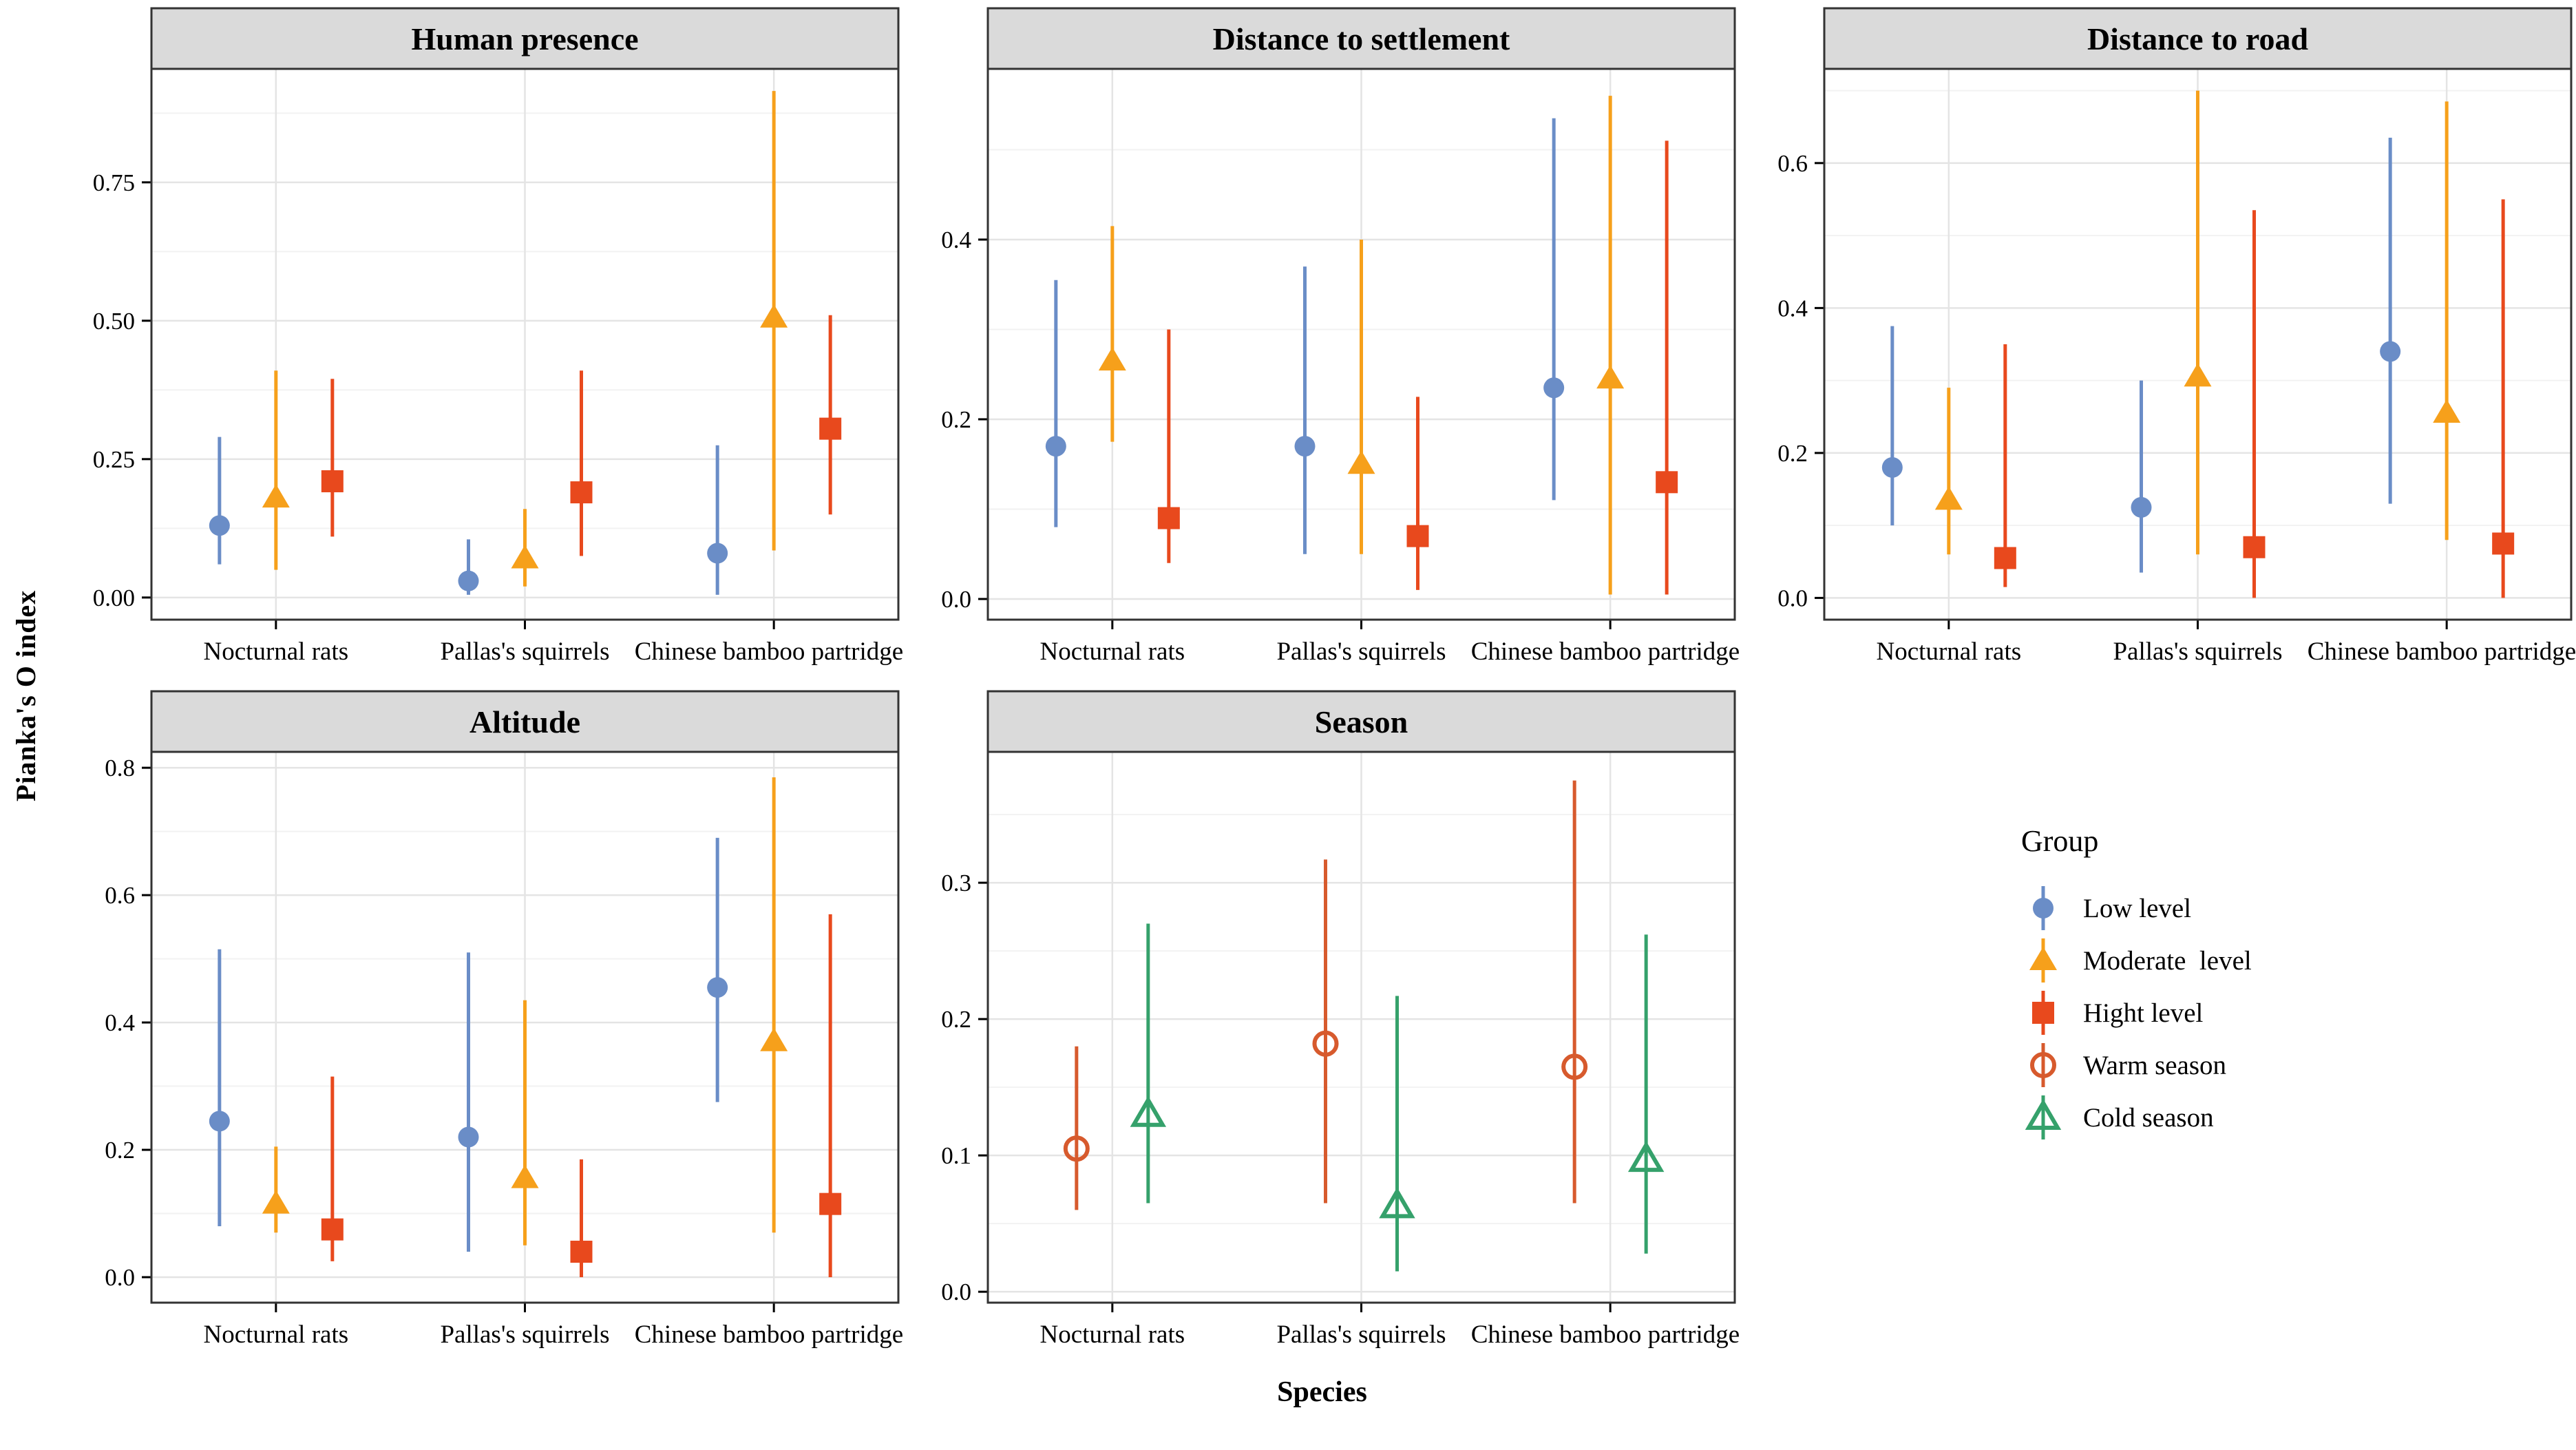 The width and height of the screenshot is (2576, 1450). What do you see at coordinates (2299, 960) in the screenshot?
I see `legend-item-moderate-level: Moderate level` at bounding box center [2299, 960].